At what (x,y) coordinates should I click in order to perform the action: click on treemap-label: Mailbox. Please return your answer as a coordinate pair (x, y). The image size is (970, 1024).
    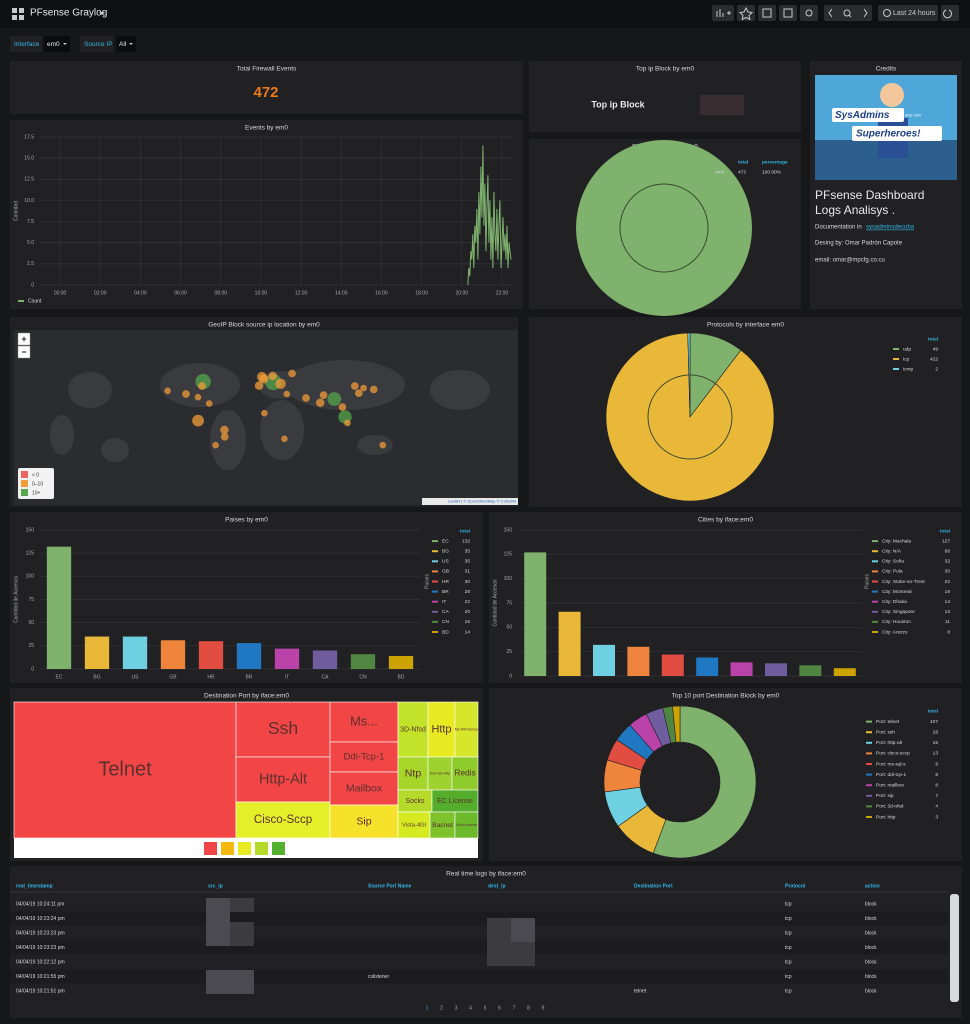
    Looking at the image, I should click on (364, 788).